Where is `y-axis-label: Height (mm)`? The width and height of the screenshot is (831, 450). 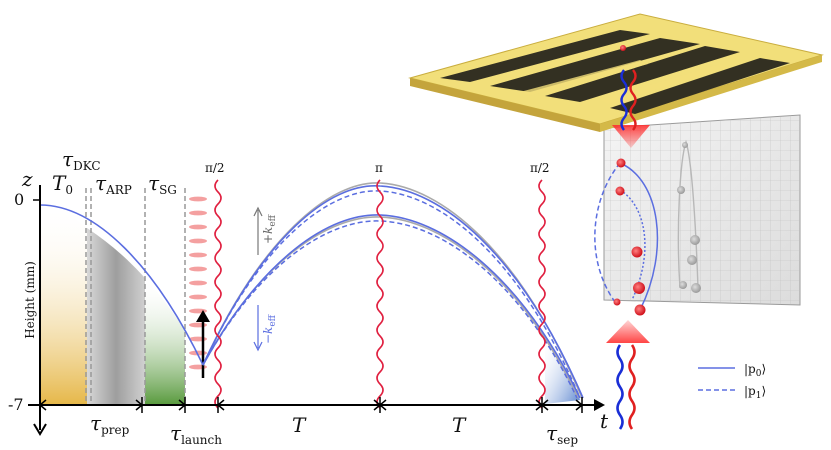
y-axis-label: Height (mm) is located at coordinates (30, 300).